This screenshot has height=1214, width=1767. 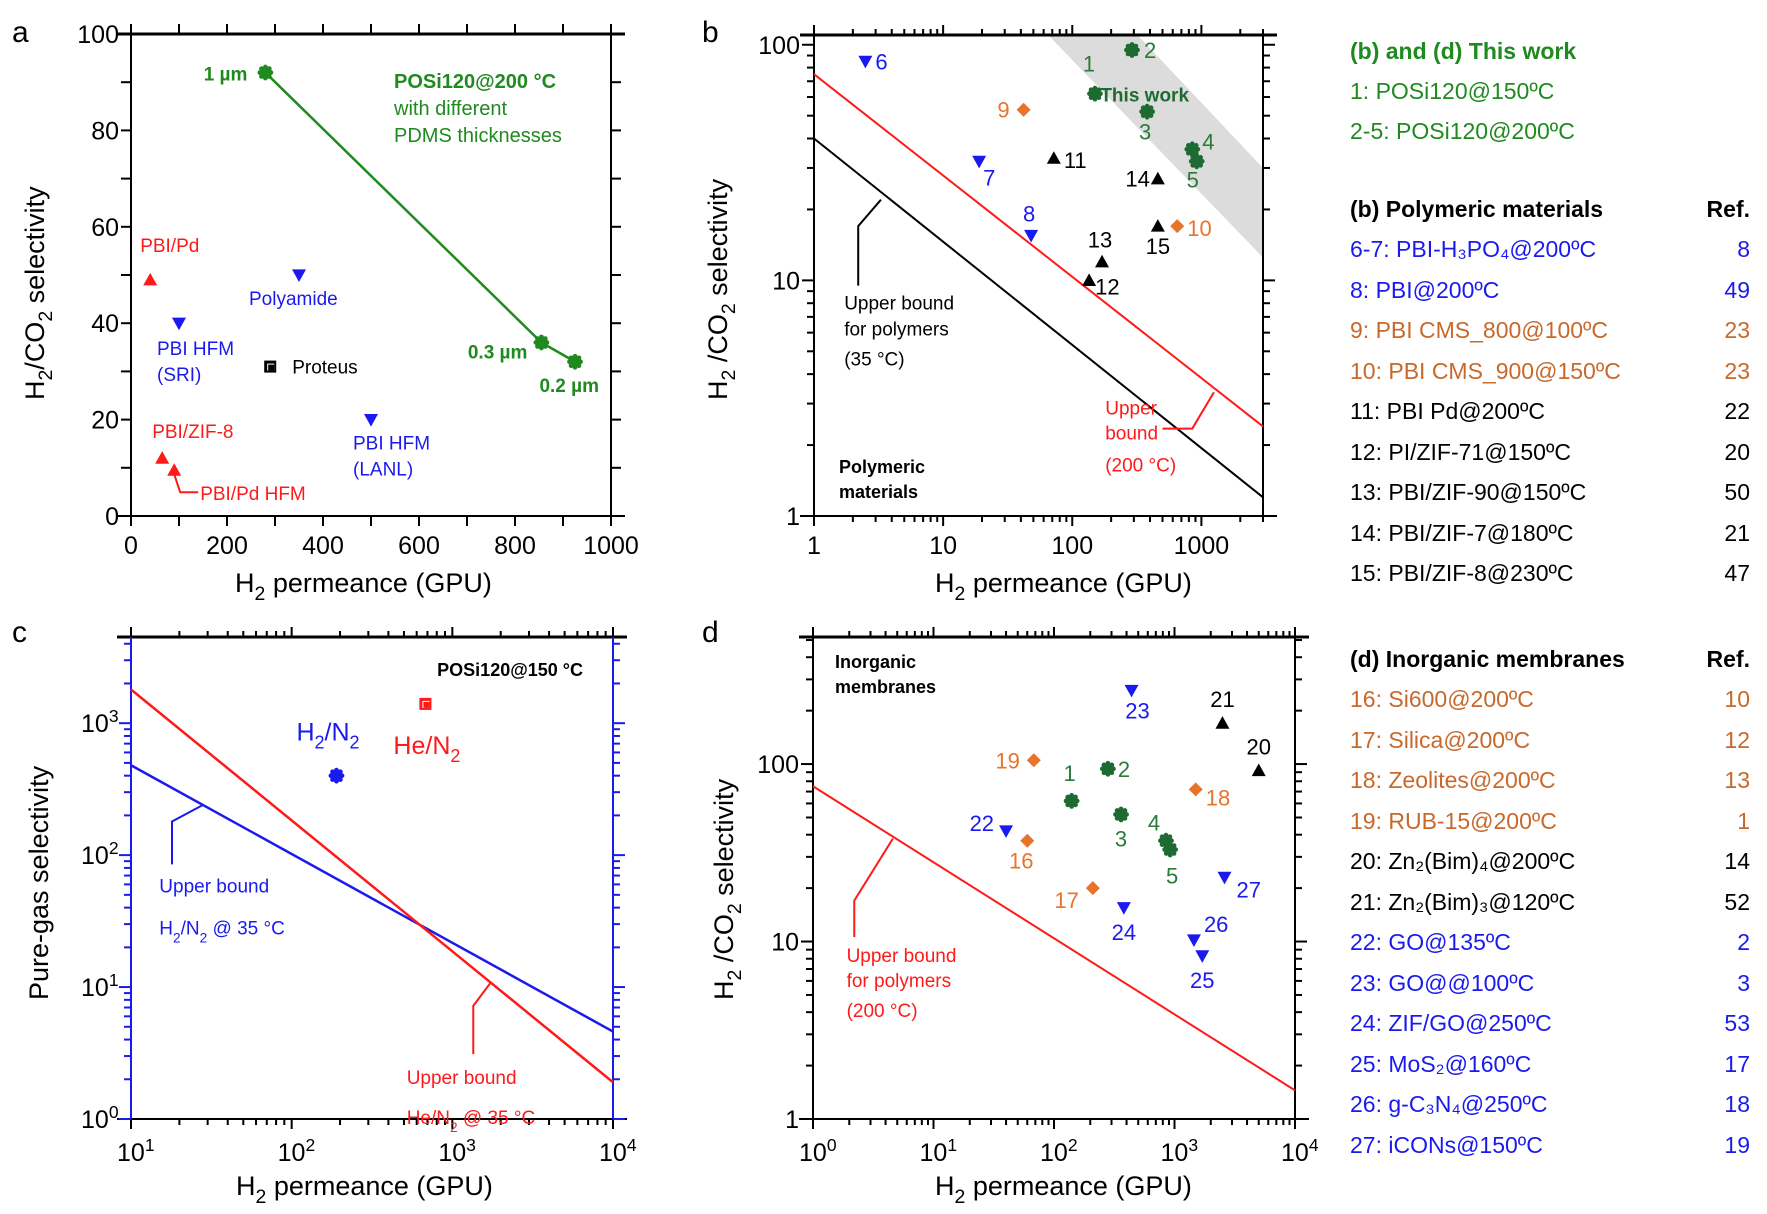 What do you see at coordinates (1550, 292) in the screenshot?
I see `legend-polymeric-item: 8: PBI@200ºC 49` at bounding box center [1550, 292].